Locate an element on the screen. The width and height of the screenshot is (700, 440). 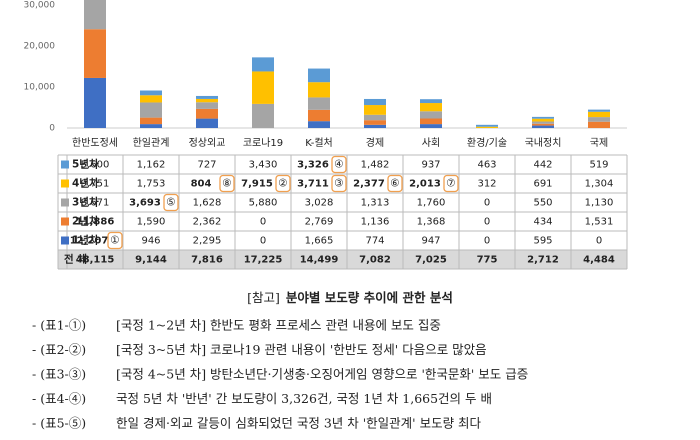
annotation: ⑤ is located at coordinates (170, 203).